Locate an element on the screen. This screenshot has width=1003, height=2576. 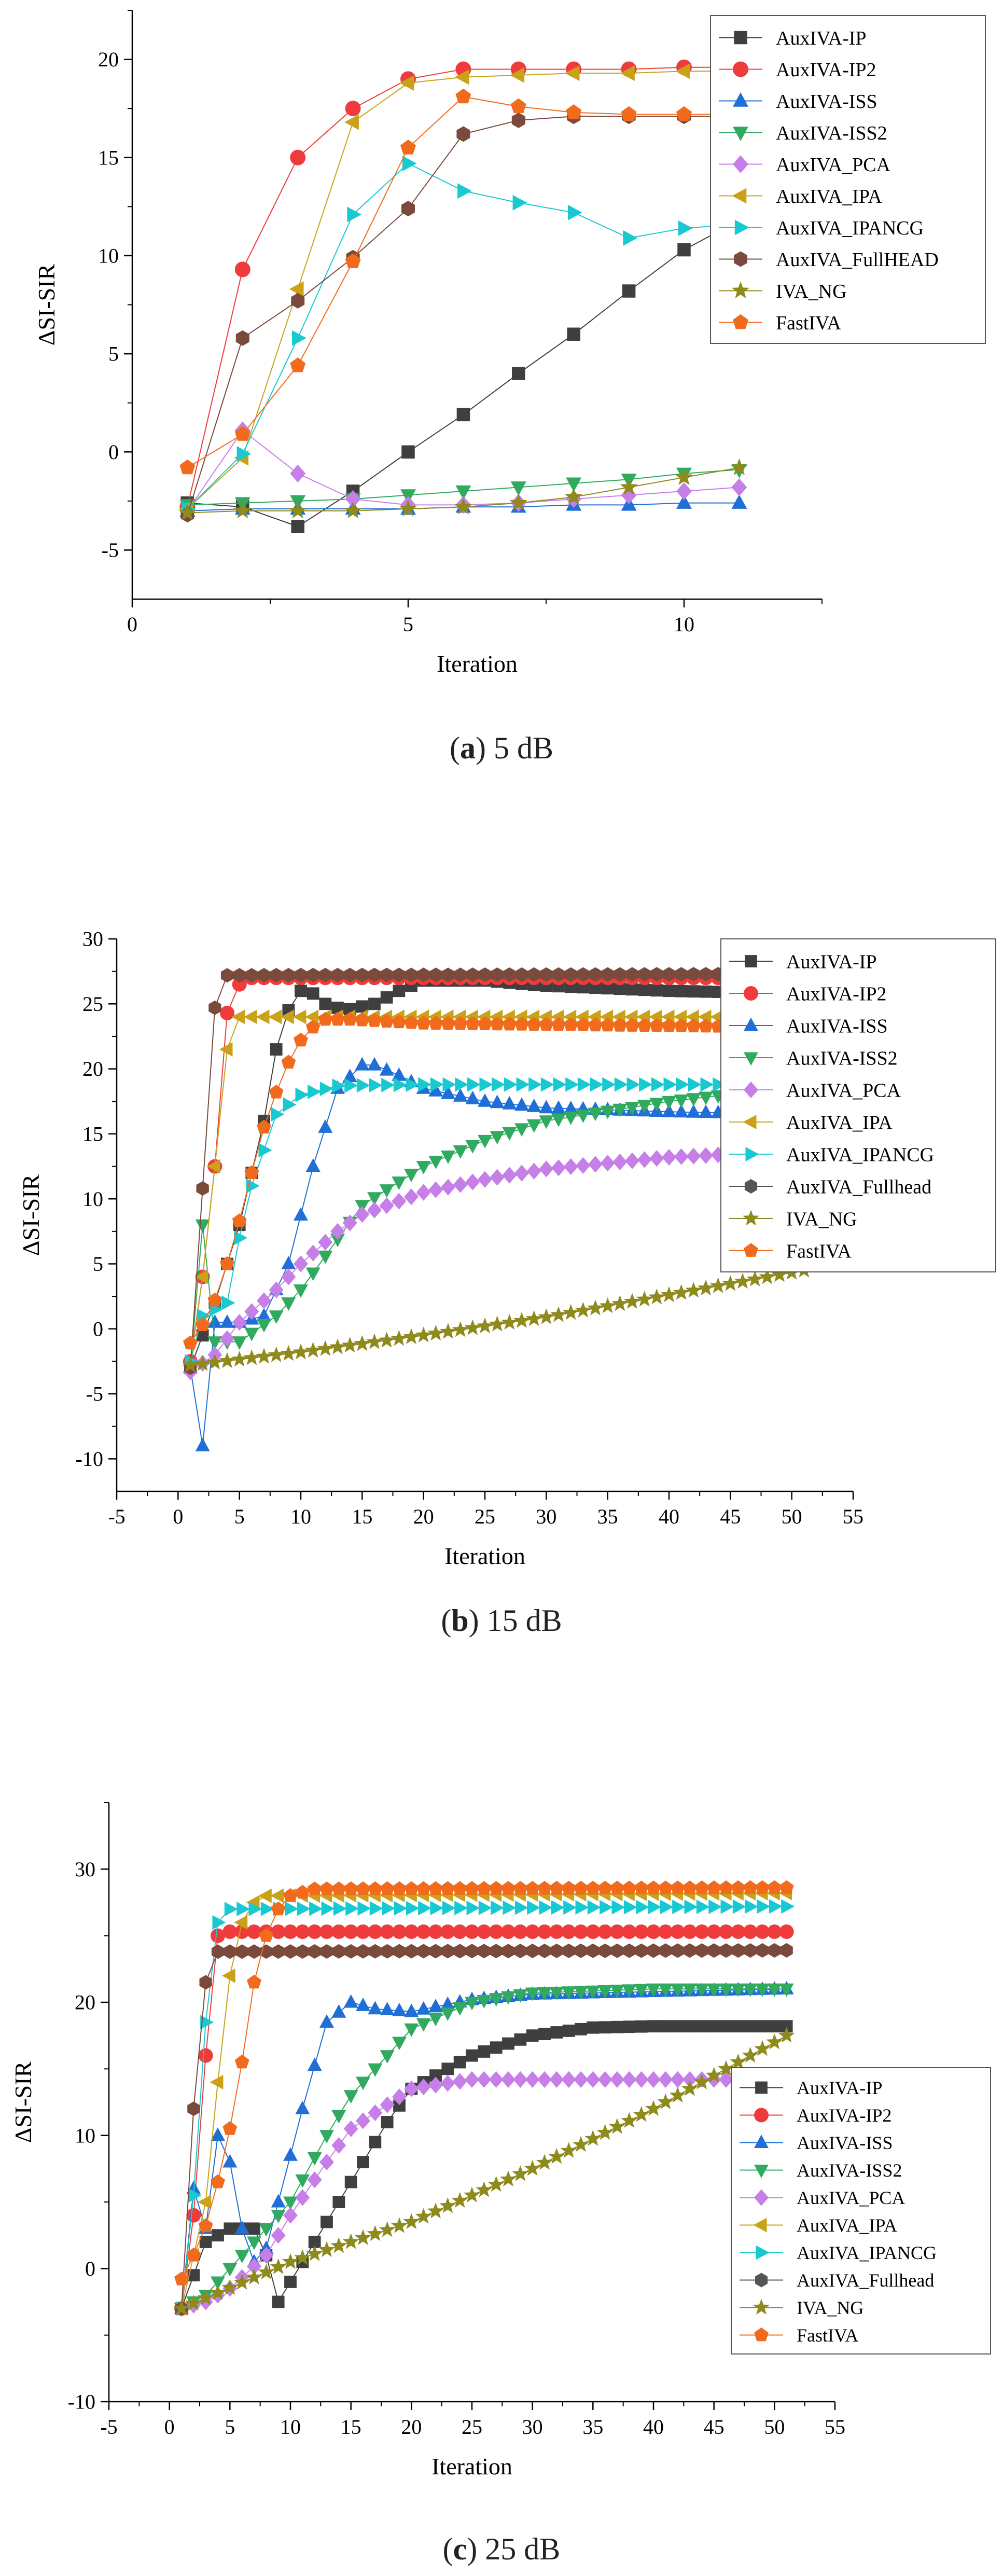
legend-item-iva-ng: IVA_NG is located at coordinates (783, 291).